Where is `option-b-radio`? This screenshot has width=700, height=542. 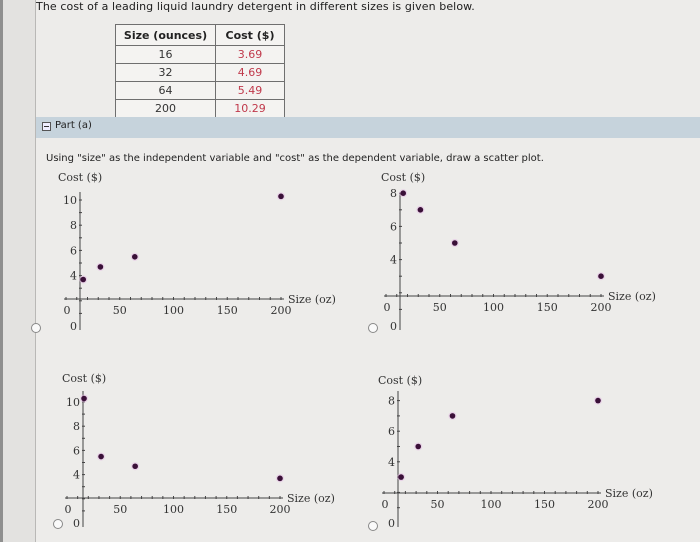
option-b-radio is located at coordinates (373, 328).